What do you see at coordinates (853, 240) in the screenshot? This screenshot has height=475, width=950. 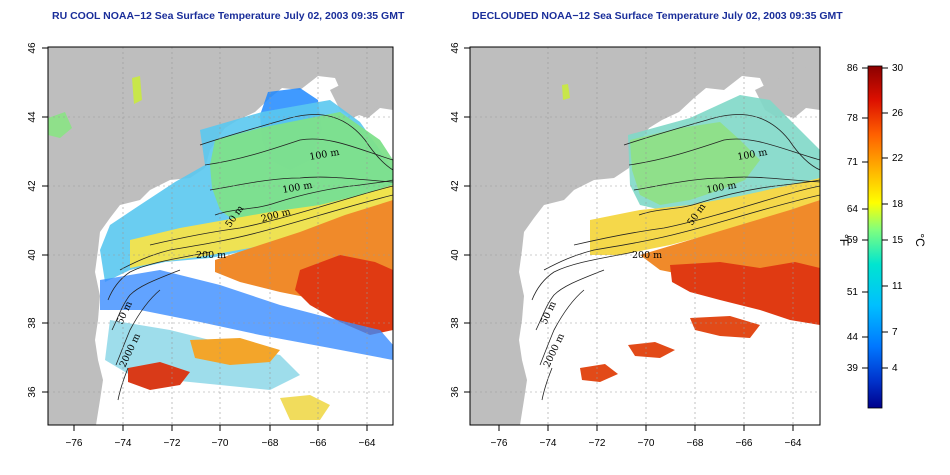 I see `fahrenheit-tick: 59` at bounding box center [853, 240].